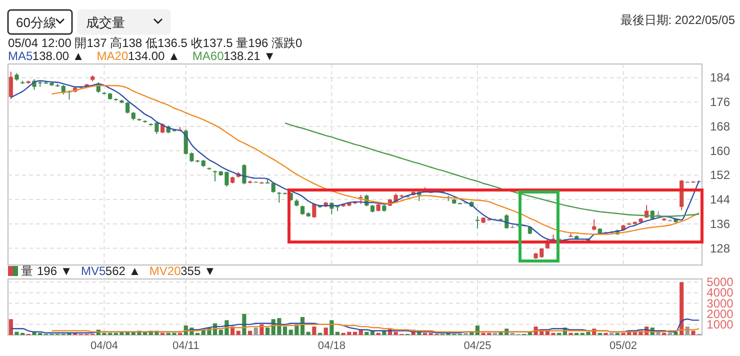 The height and width of the screenshot is (356, 740). What do you see at coordinates (720, 175) in the screenshot?
I see `y-tick-label: 152` at bounding box center [720, 175].